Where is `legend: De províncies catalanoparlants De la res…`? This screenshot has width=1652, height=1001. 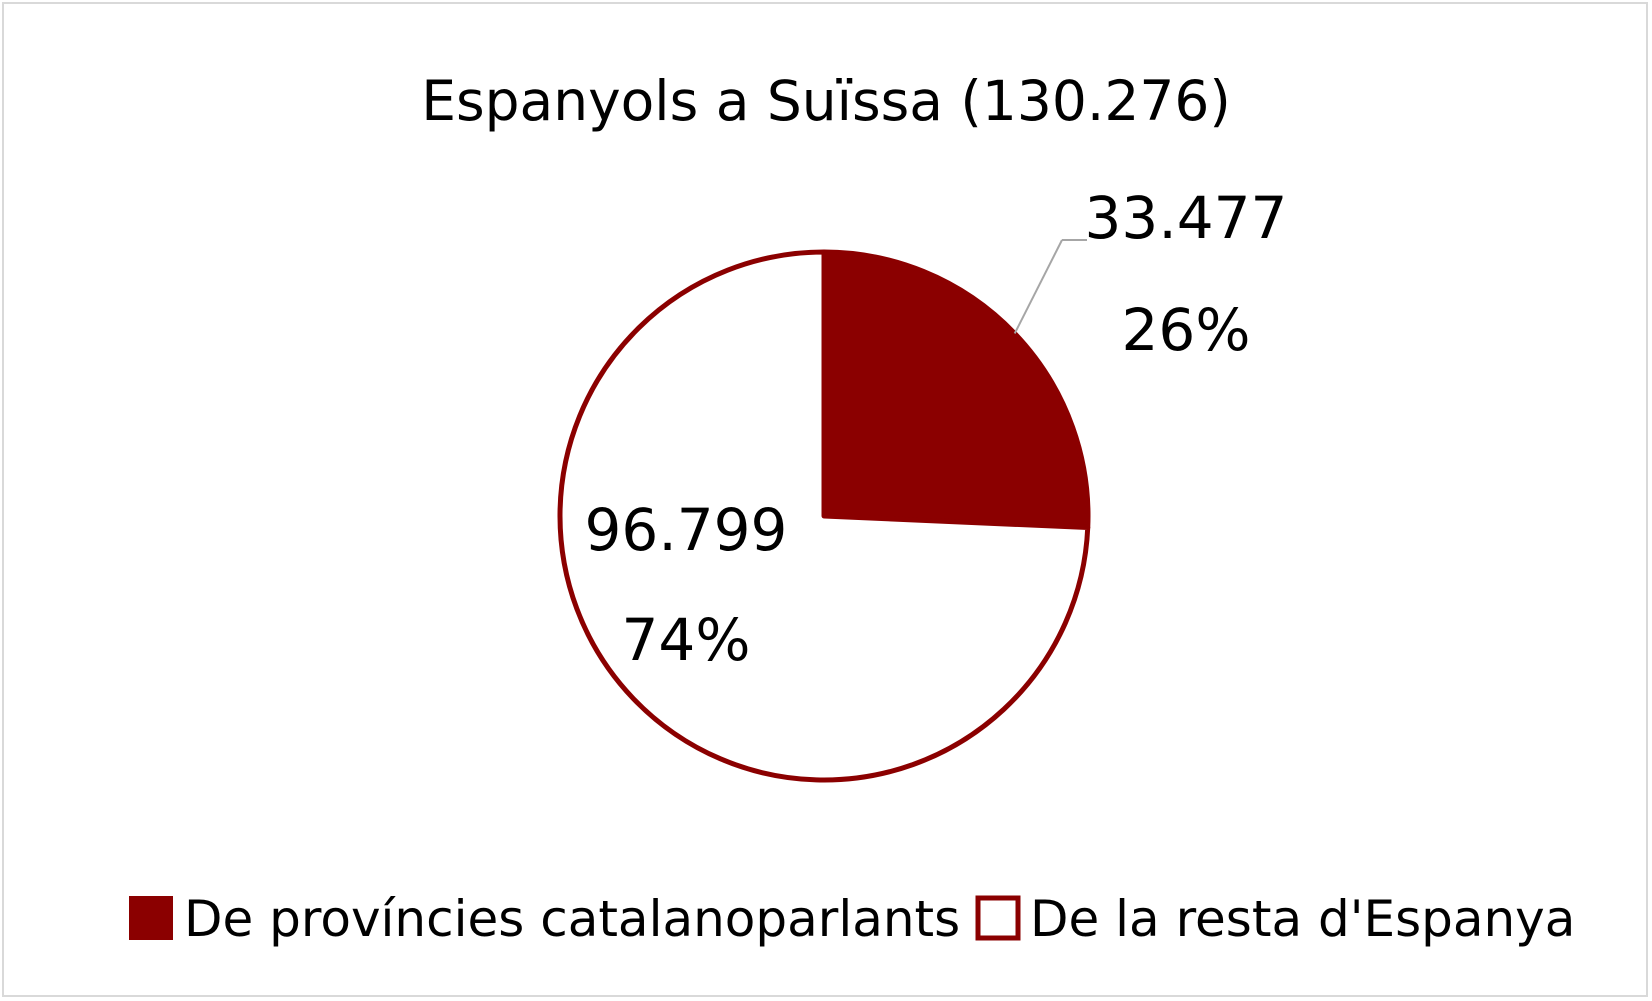 legend: De províncies catalanoparlants De la res… is located at coordinates (852, 919).